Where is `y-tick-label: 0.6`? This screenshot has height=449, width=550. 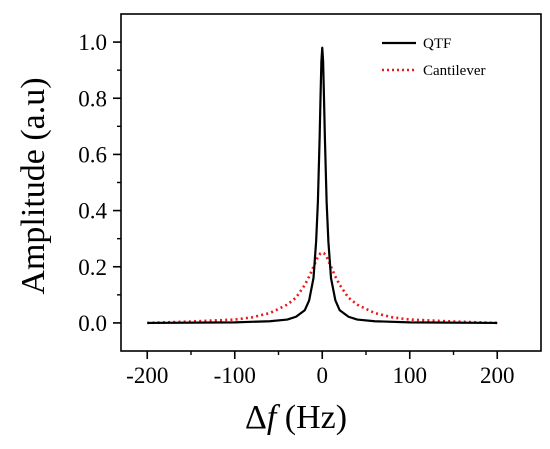
y-tick-label: 0.6 is located at coordinates (92, 154).